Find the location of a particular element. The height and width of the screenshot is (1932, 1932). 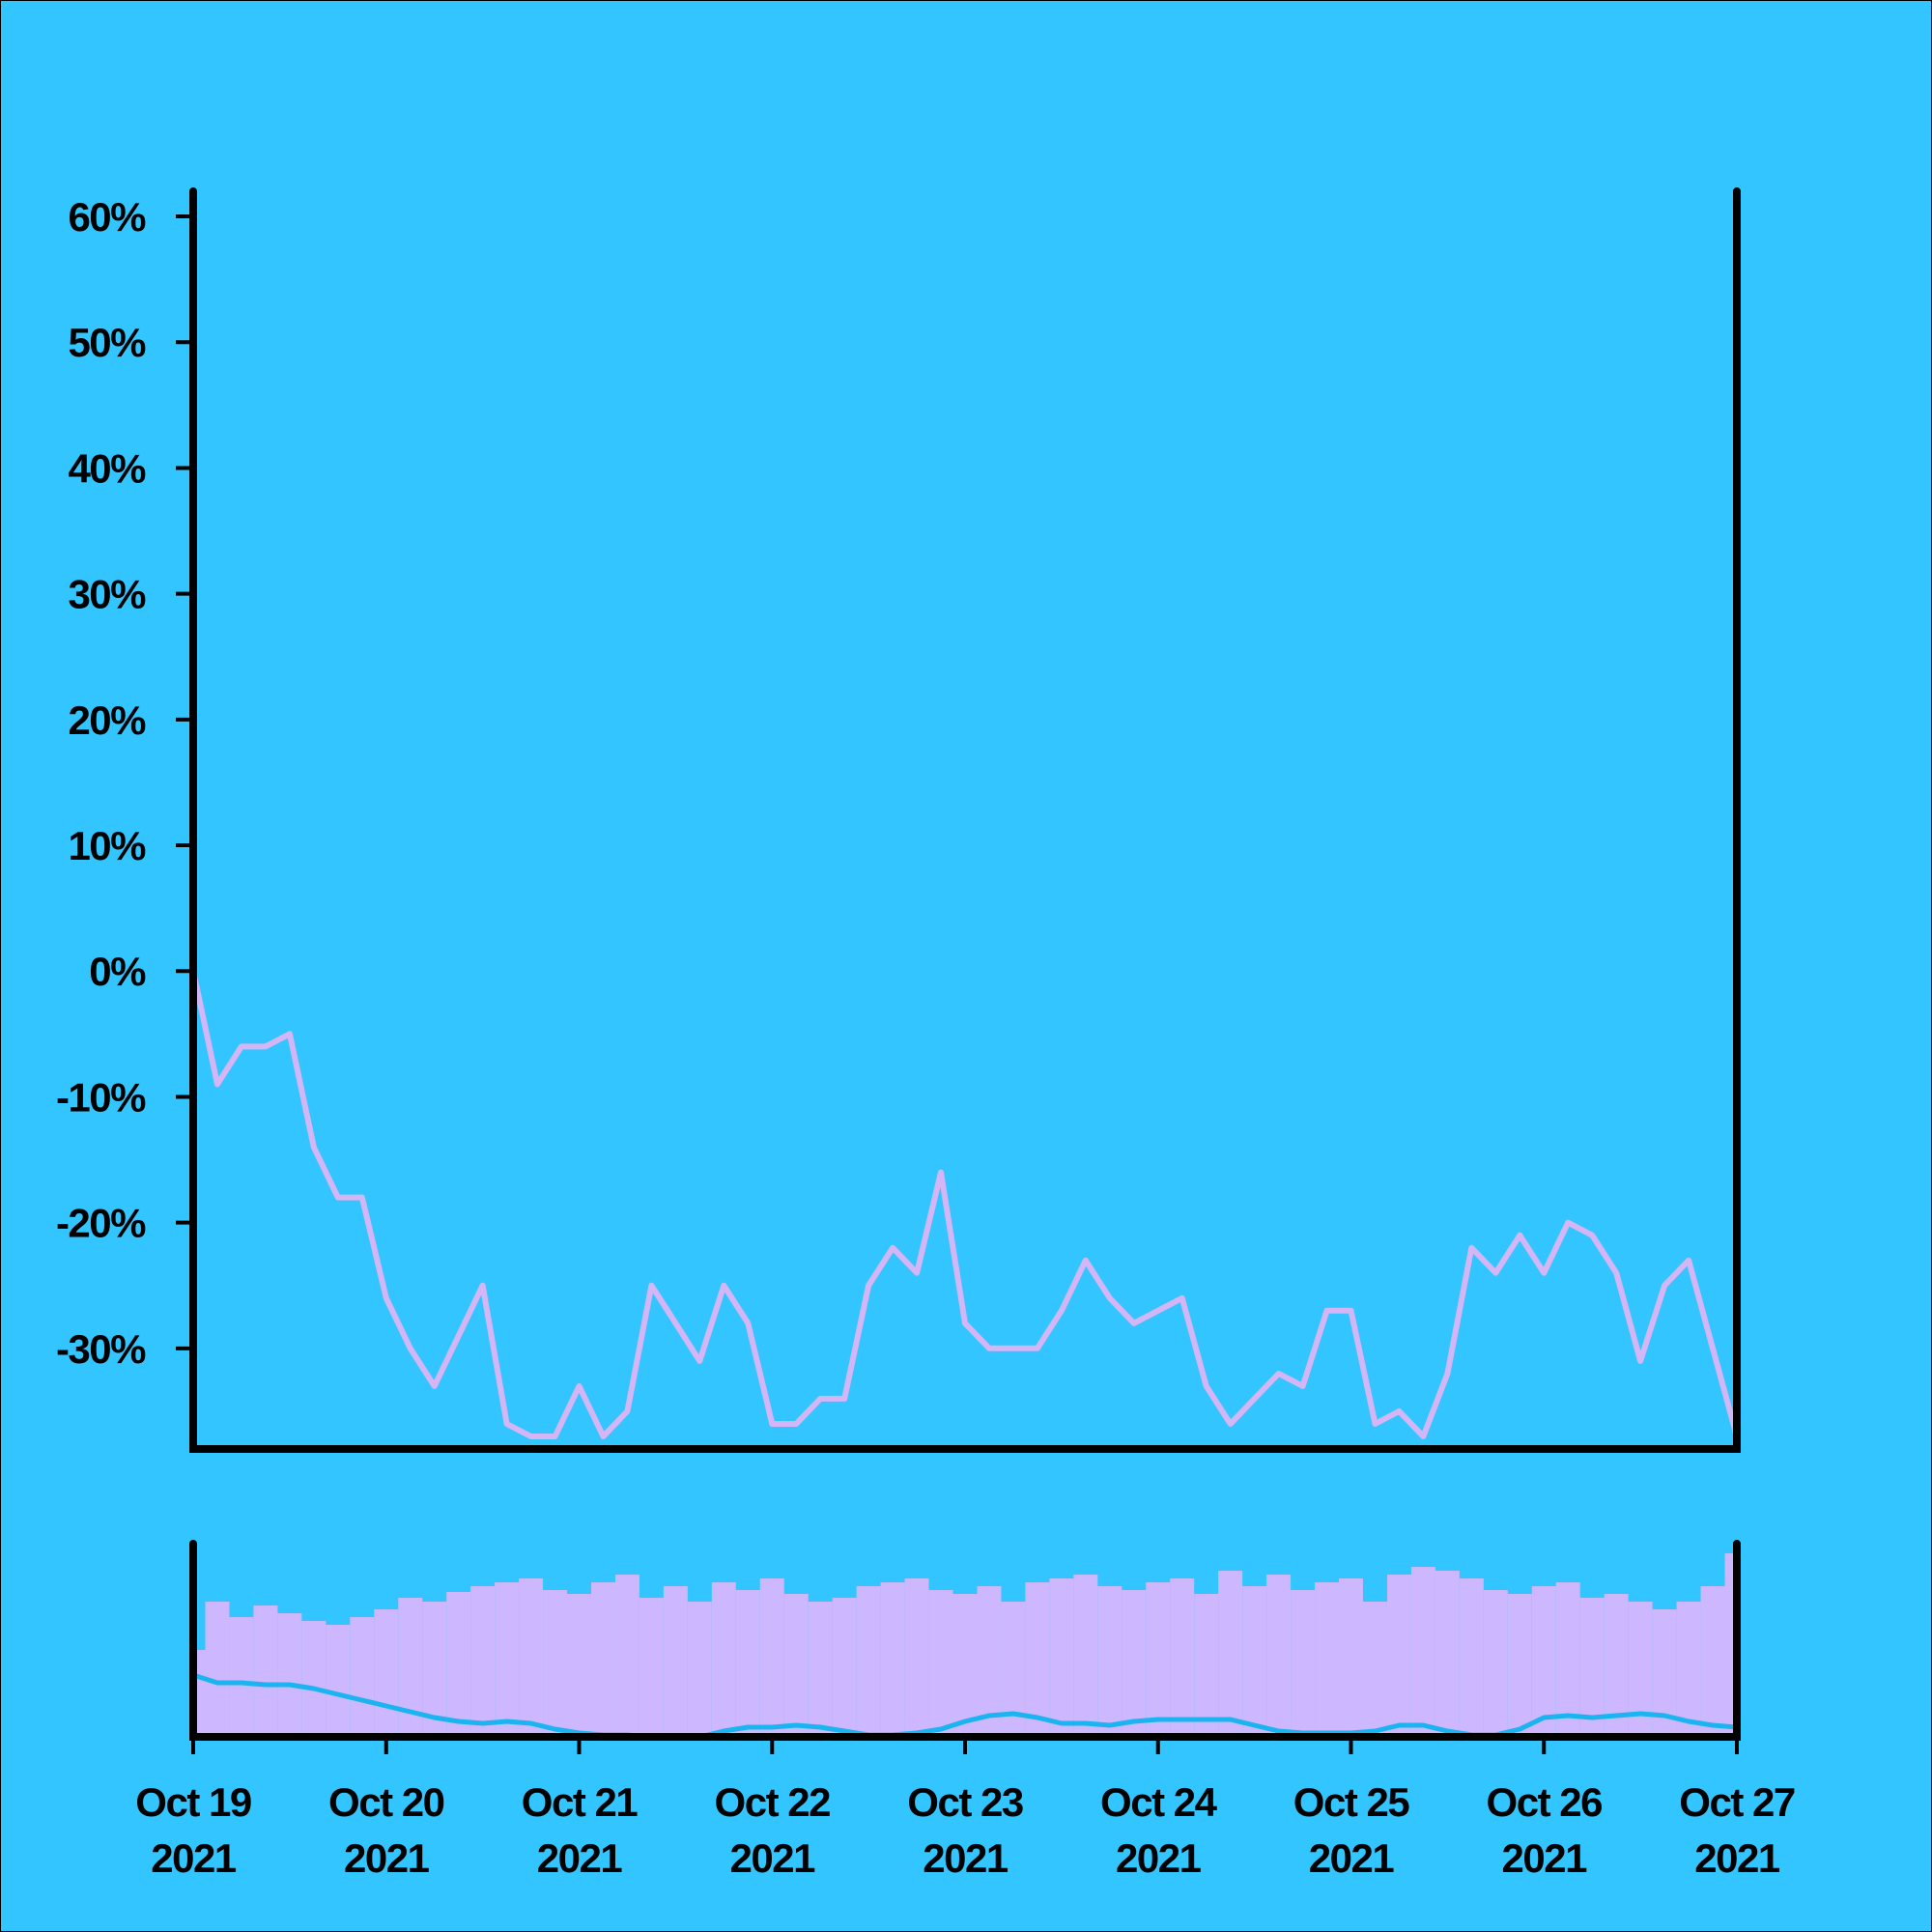

y-tick-label: 30% is located at coordinates (107, 594).